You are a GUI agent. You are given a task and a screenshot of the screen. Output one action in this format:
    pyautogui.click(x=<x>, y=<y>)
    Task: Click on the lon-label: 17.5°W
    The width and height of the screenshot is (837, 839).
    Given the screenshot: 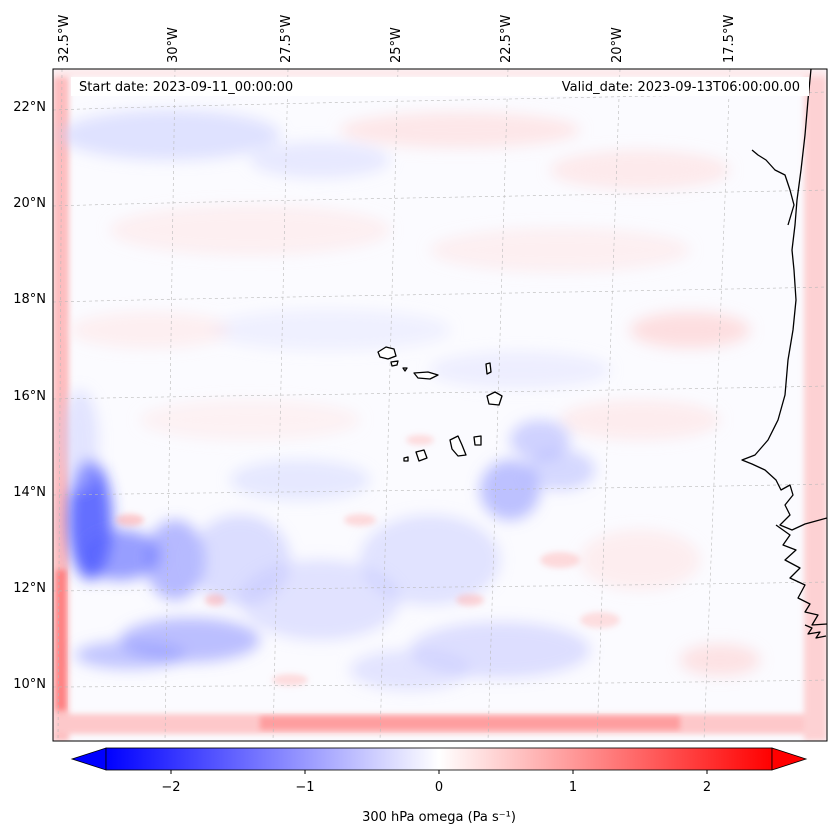 What is the action you would take?
    pyautogui.click(x=729, y=39)
    